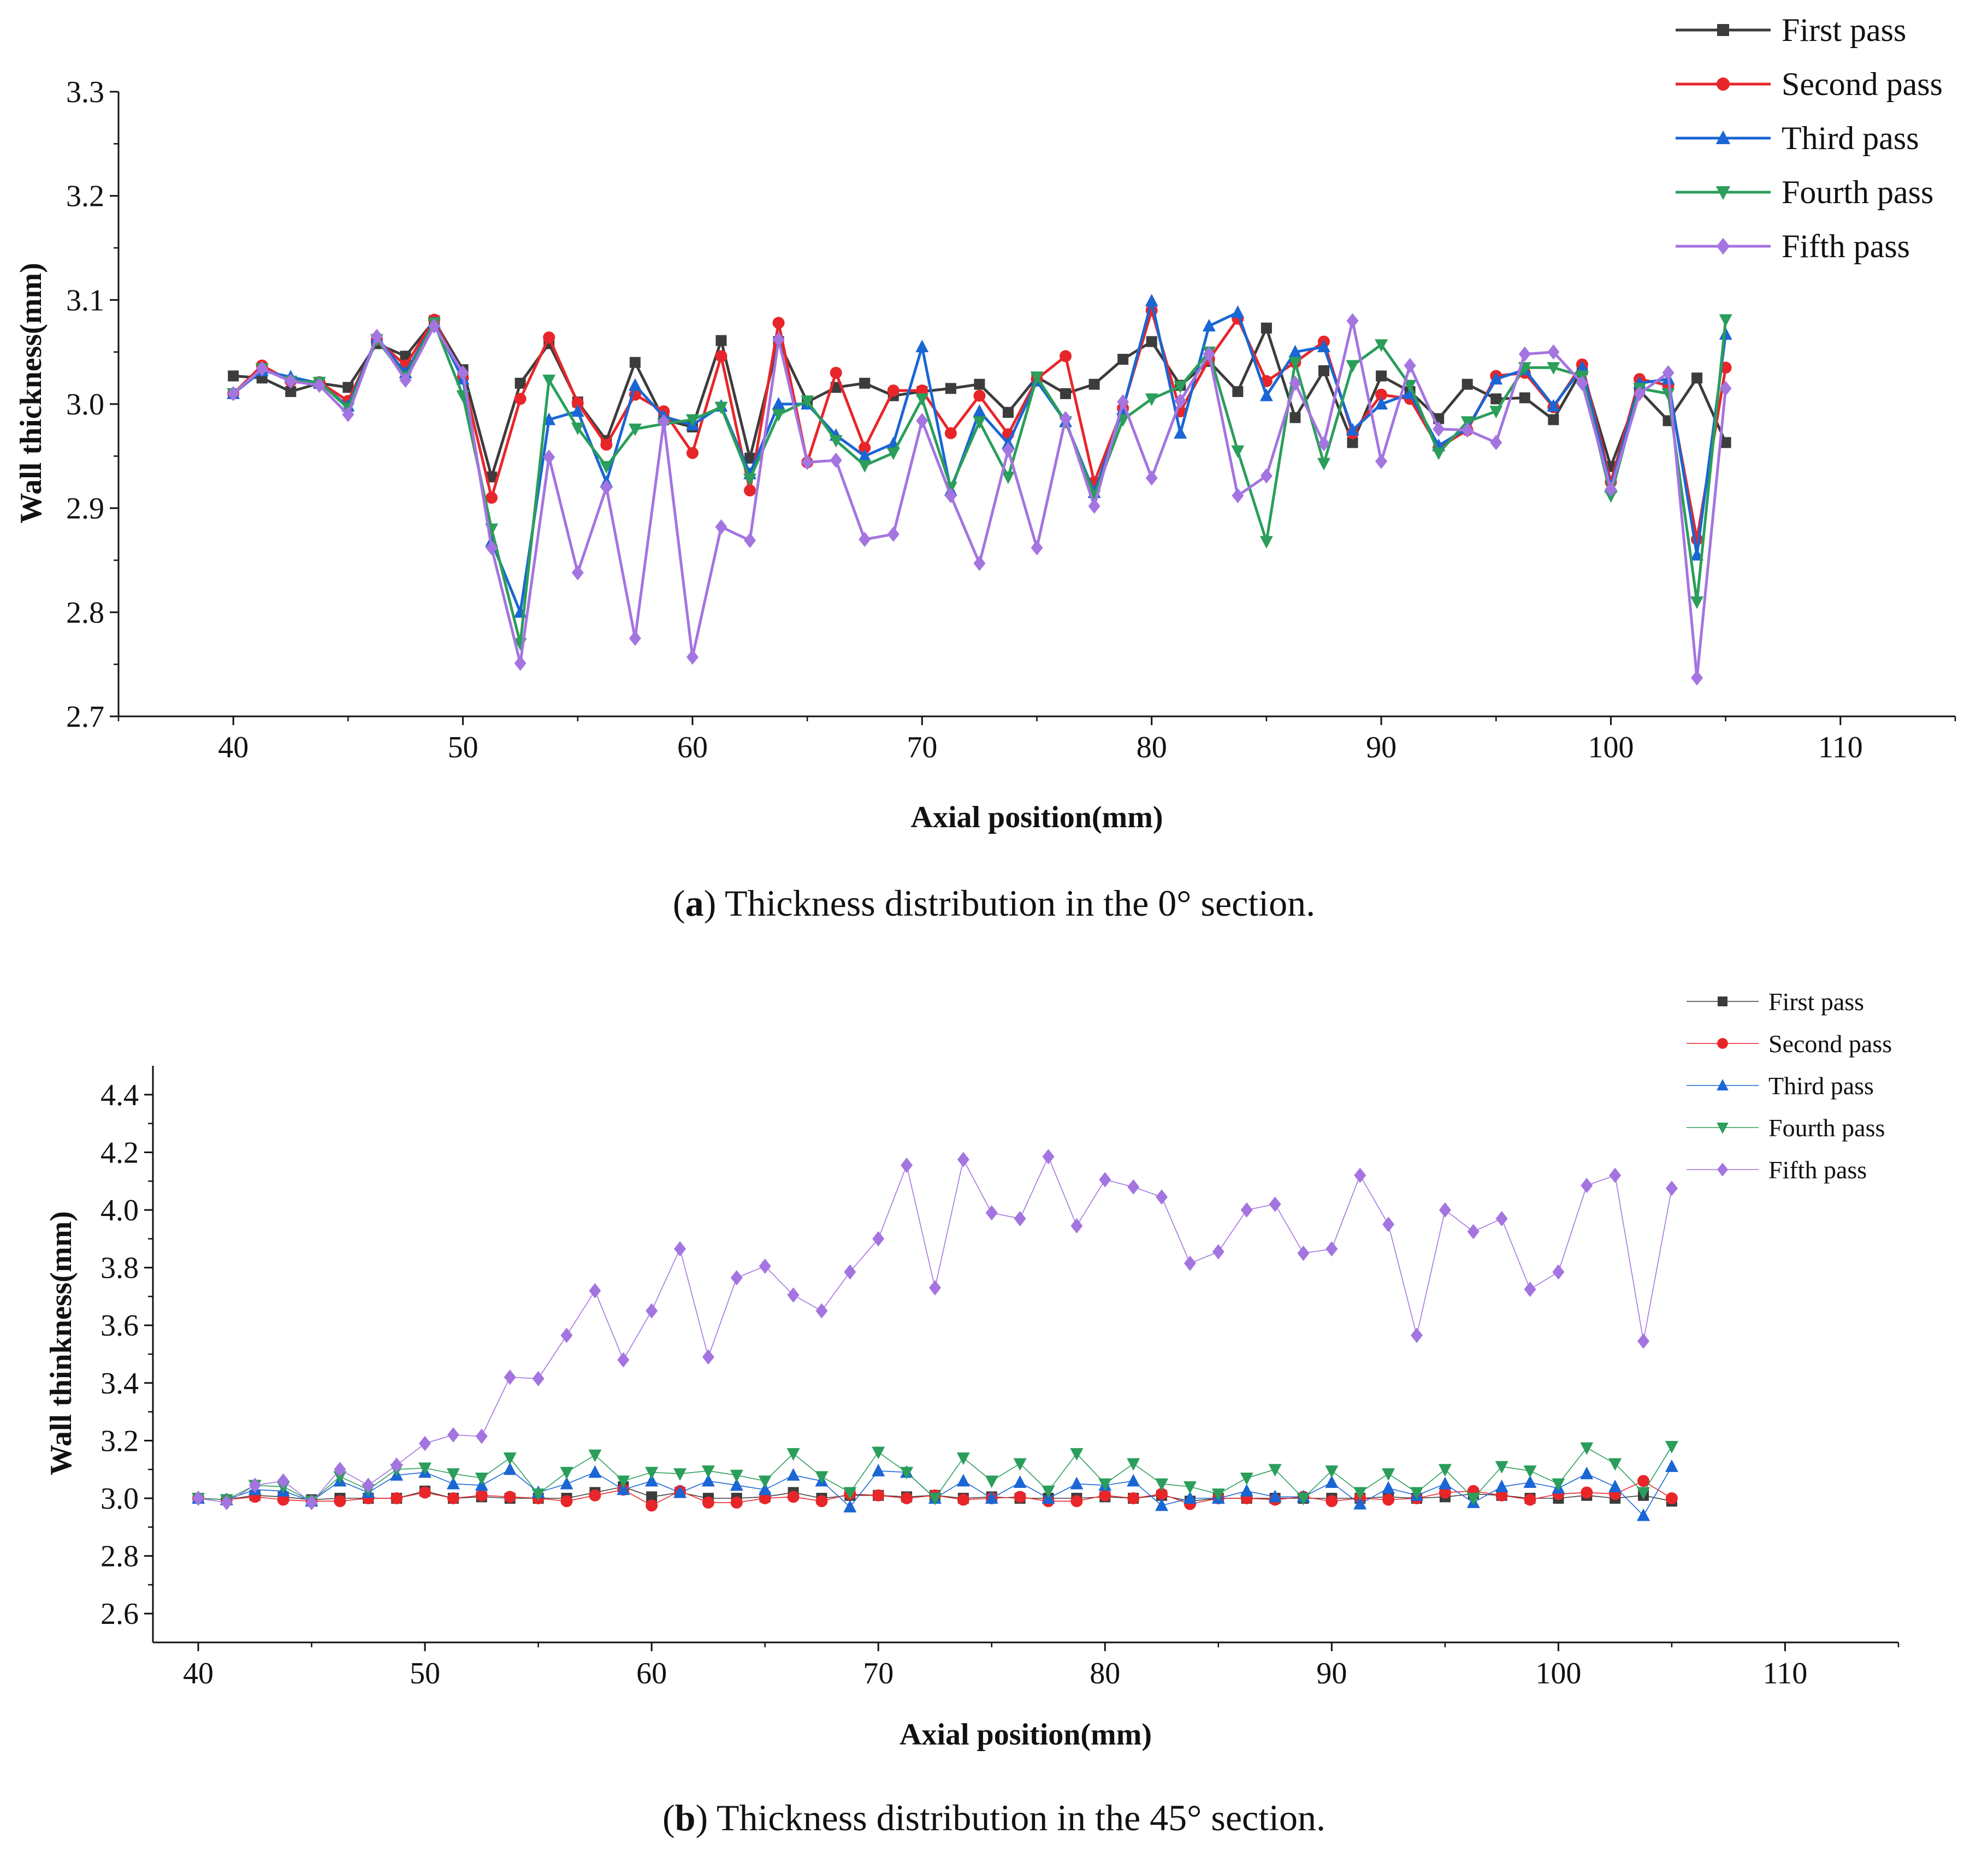 The image size is (1988, 1851). What do you see at coordinates (233, 747) in the screenshot?
I see `x-tick-label: 40` at bounding box center [233, 747].